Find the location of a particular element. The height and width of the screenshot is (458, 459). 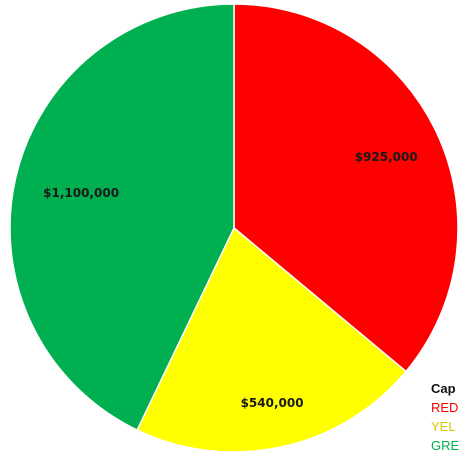

legend-entry-yellow: YEL is located at coordinates (443, 426).